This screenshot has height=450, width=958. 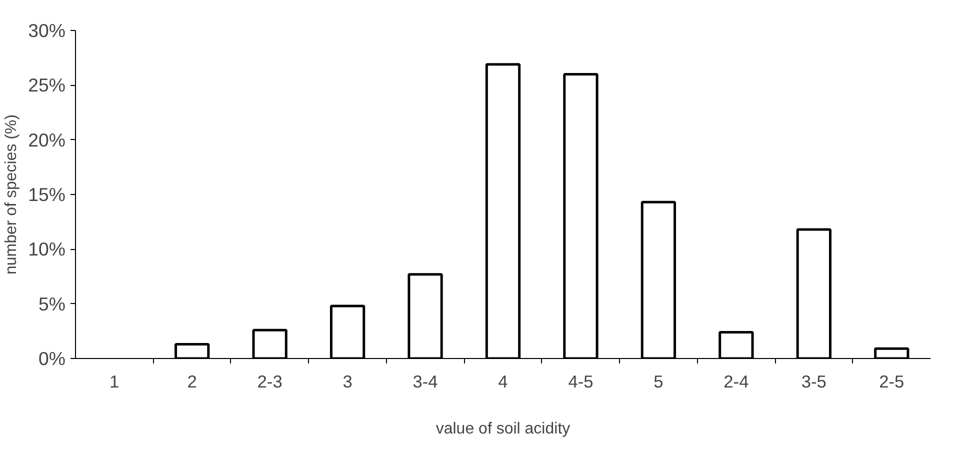 What do you see at coordinates (47, 139) in the screenshot?
I see `y-tick-label: 20%` at bounding box center [47, 139].